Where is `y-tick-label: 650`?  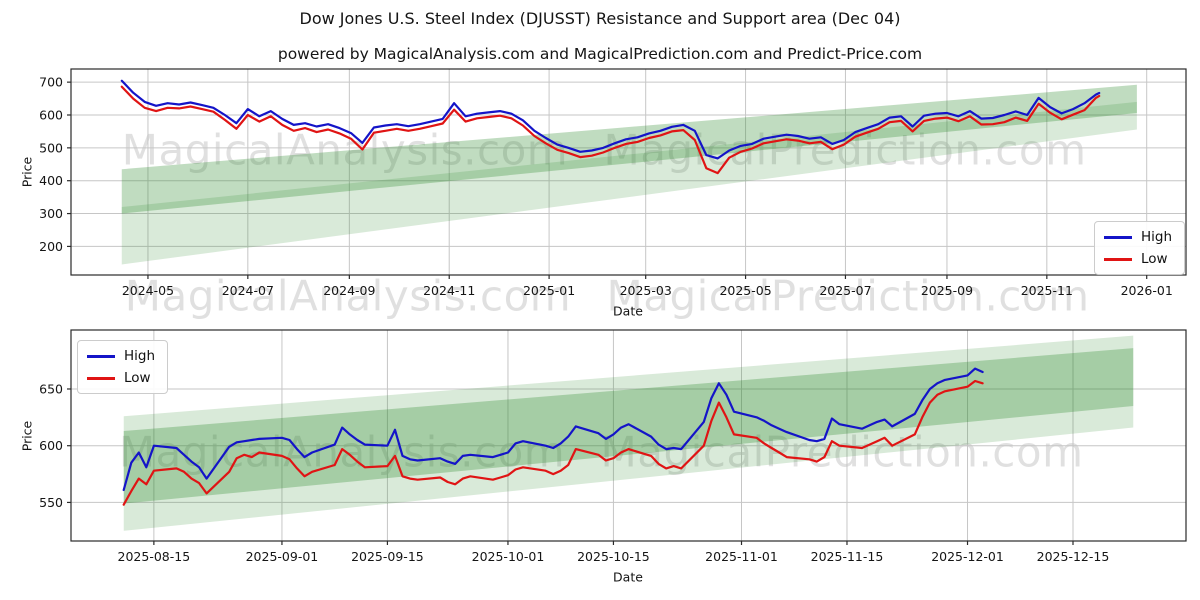 y-tick-label: 650 is located at coordinates (51, 388).